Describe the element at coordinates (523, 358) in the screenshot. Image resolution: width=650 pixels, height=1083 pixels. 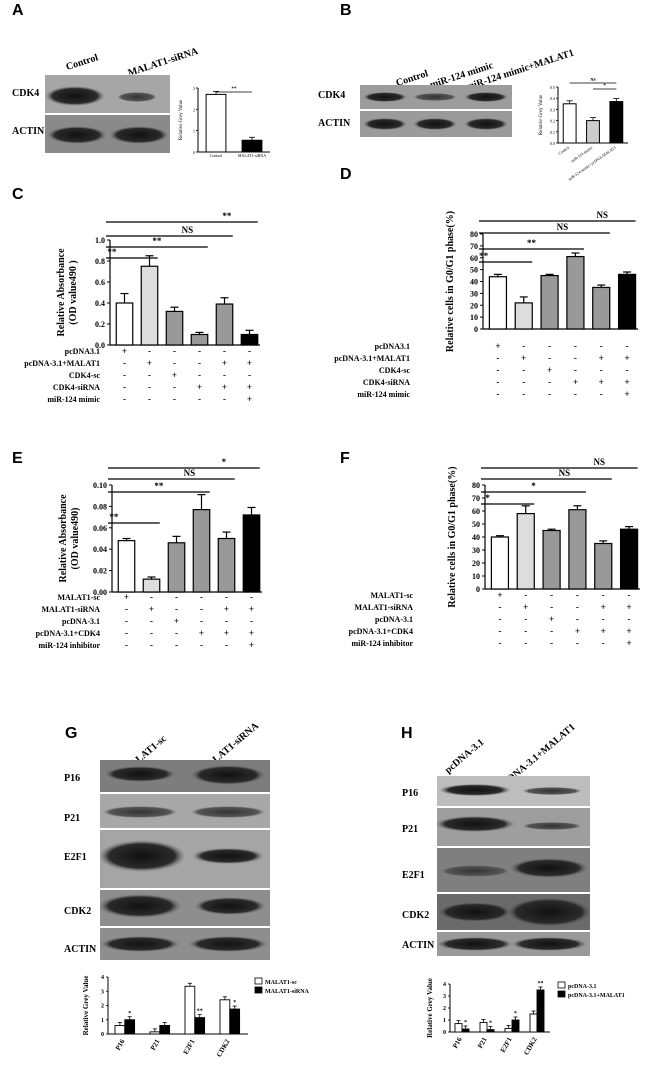
I see `chart-d-mark-2-2: +` at that location.